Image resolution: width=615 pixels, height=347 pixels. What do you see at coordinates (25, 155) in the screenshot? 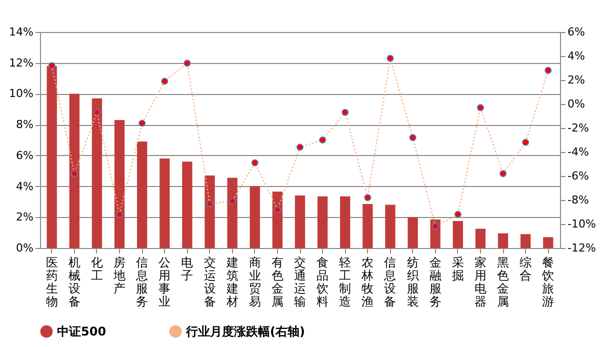
I see `y-tick-label: 6%` at bounding box center [25, 155].